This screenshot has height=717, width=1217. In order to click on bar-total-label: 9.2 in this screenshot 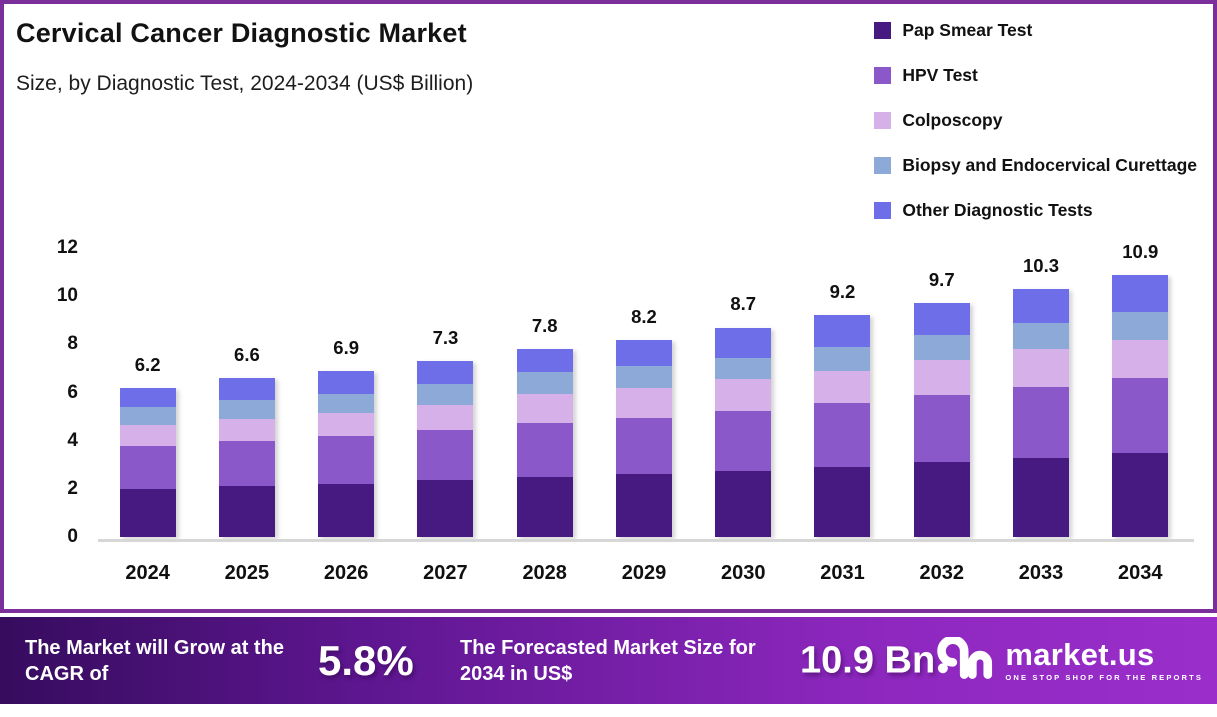, I will do `click(842, 292)`.